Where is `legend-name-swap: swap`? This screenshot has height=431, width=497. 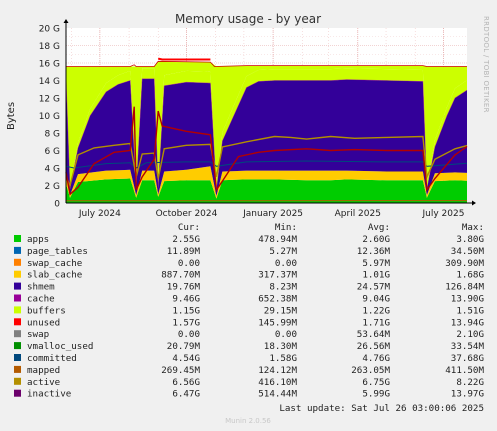
legend-name-swap: swap is located at coordinates (38, 334).